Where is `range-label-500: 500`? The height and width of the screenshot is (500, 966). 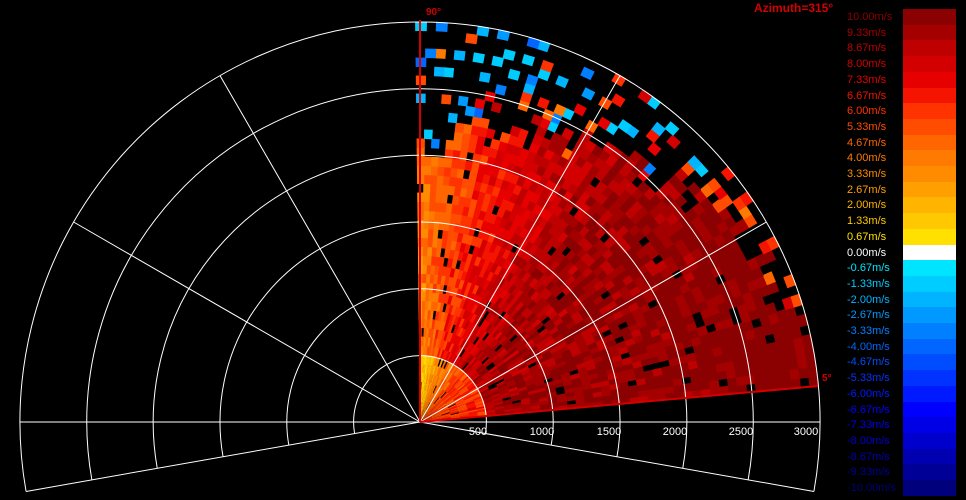 range-label-500: 500 is located at coordinates (478, 432).